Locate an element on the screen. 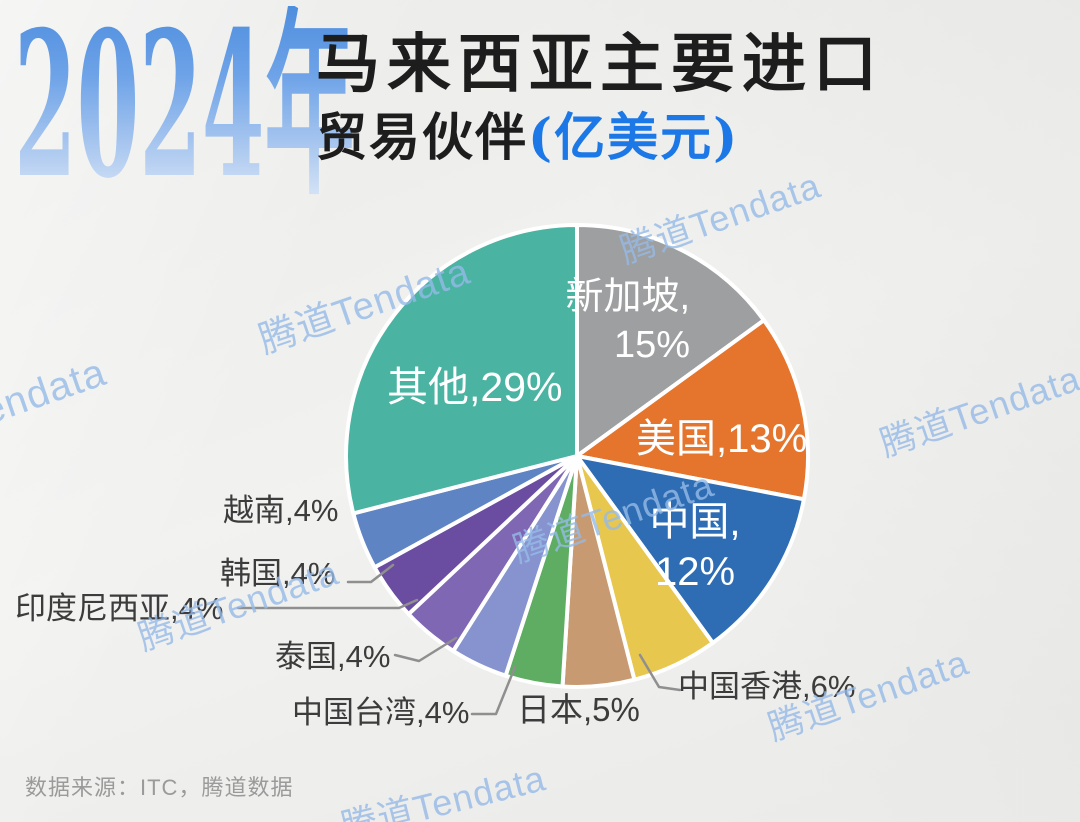  pie-slice-其他 is located at coordinates (461, 369).